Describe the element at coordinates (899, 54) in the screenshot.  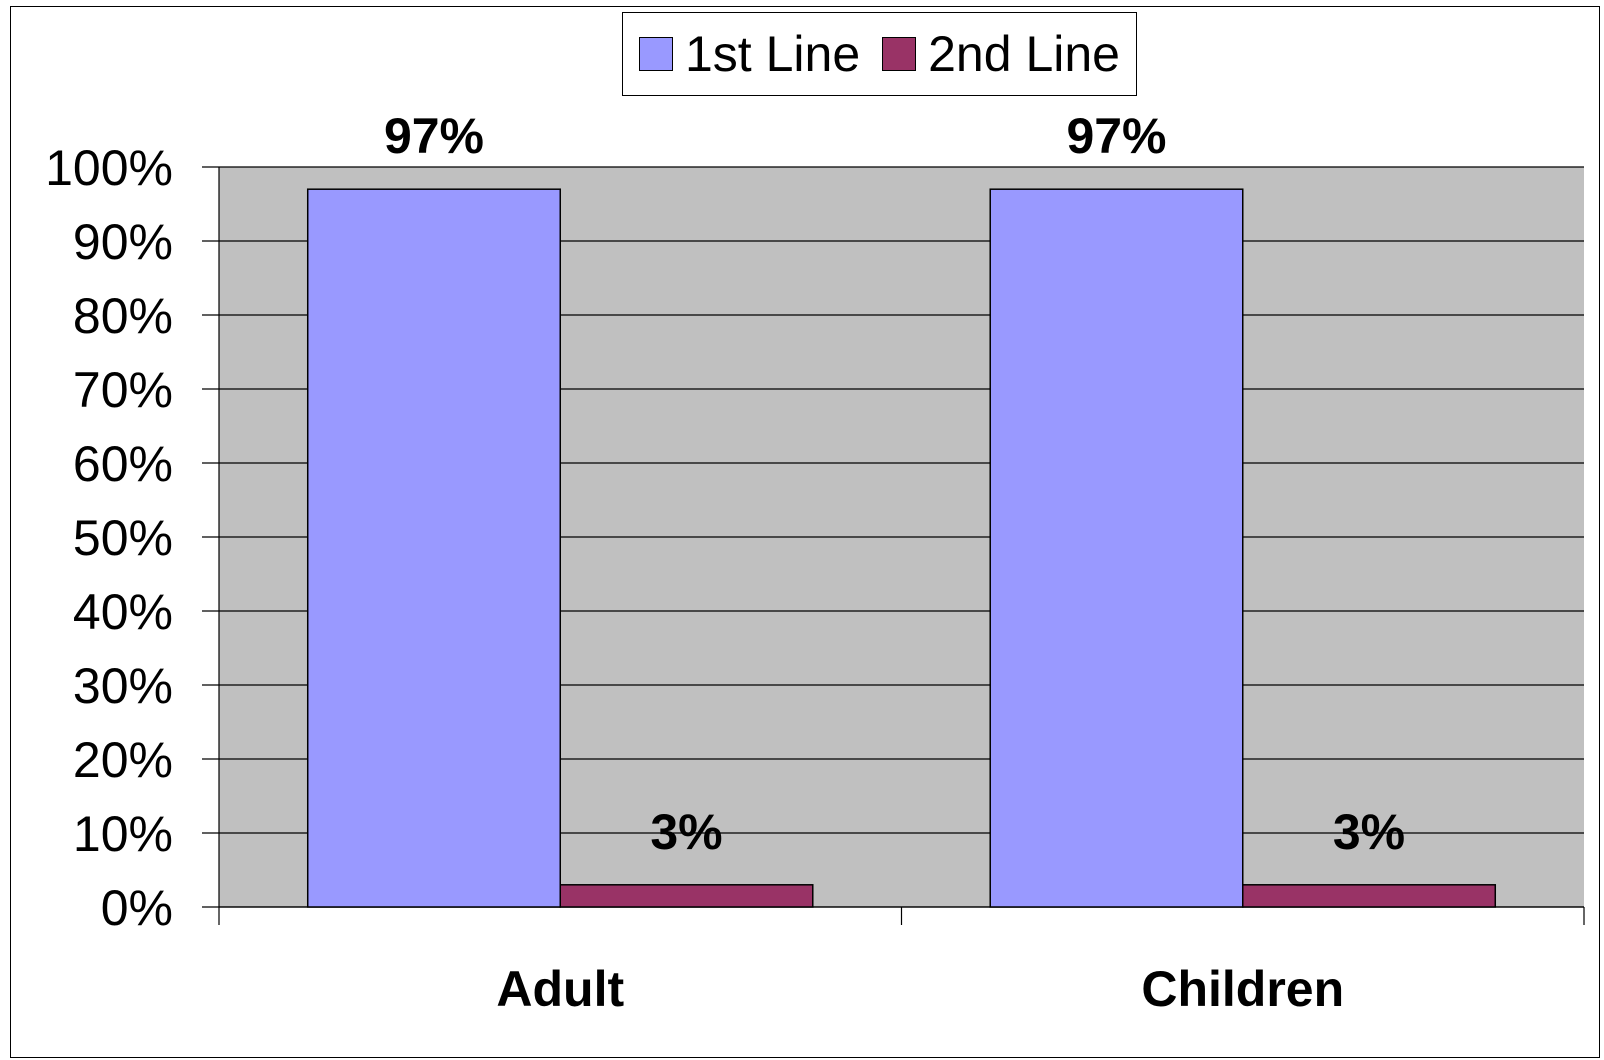
I see `legend-swatch-2nd-line` at that location.